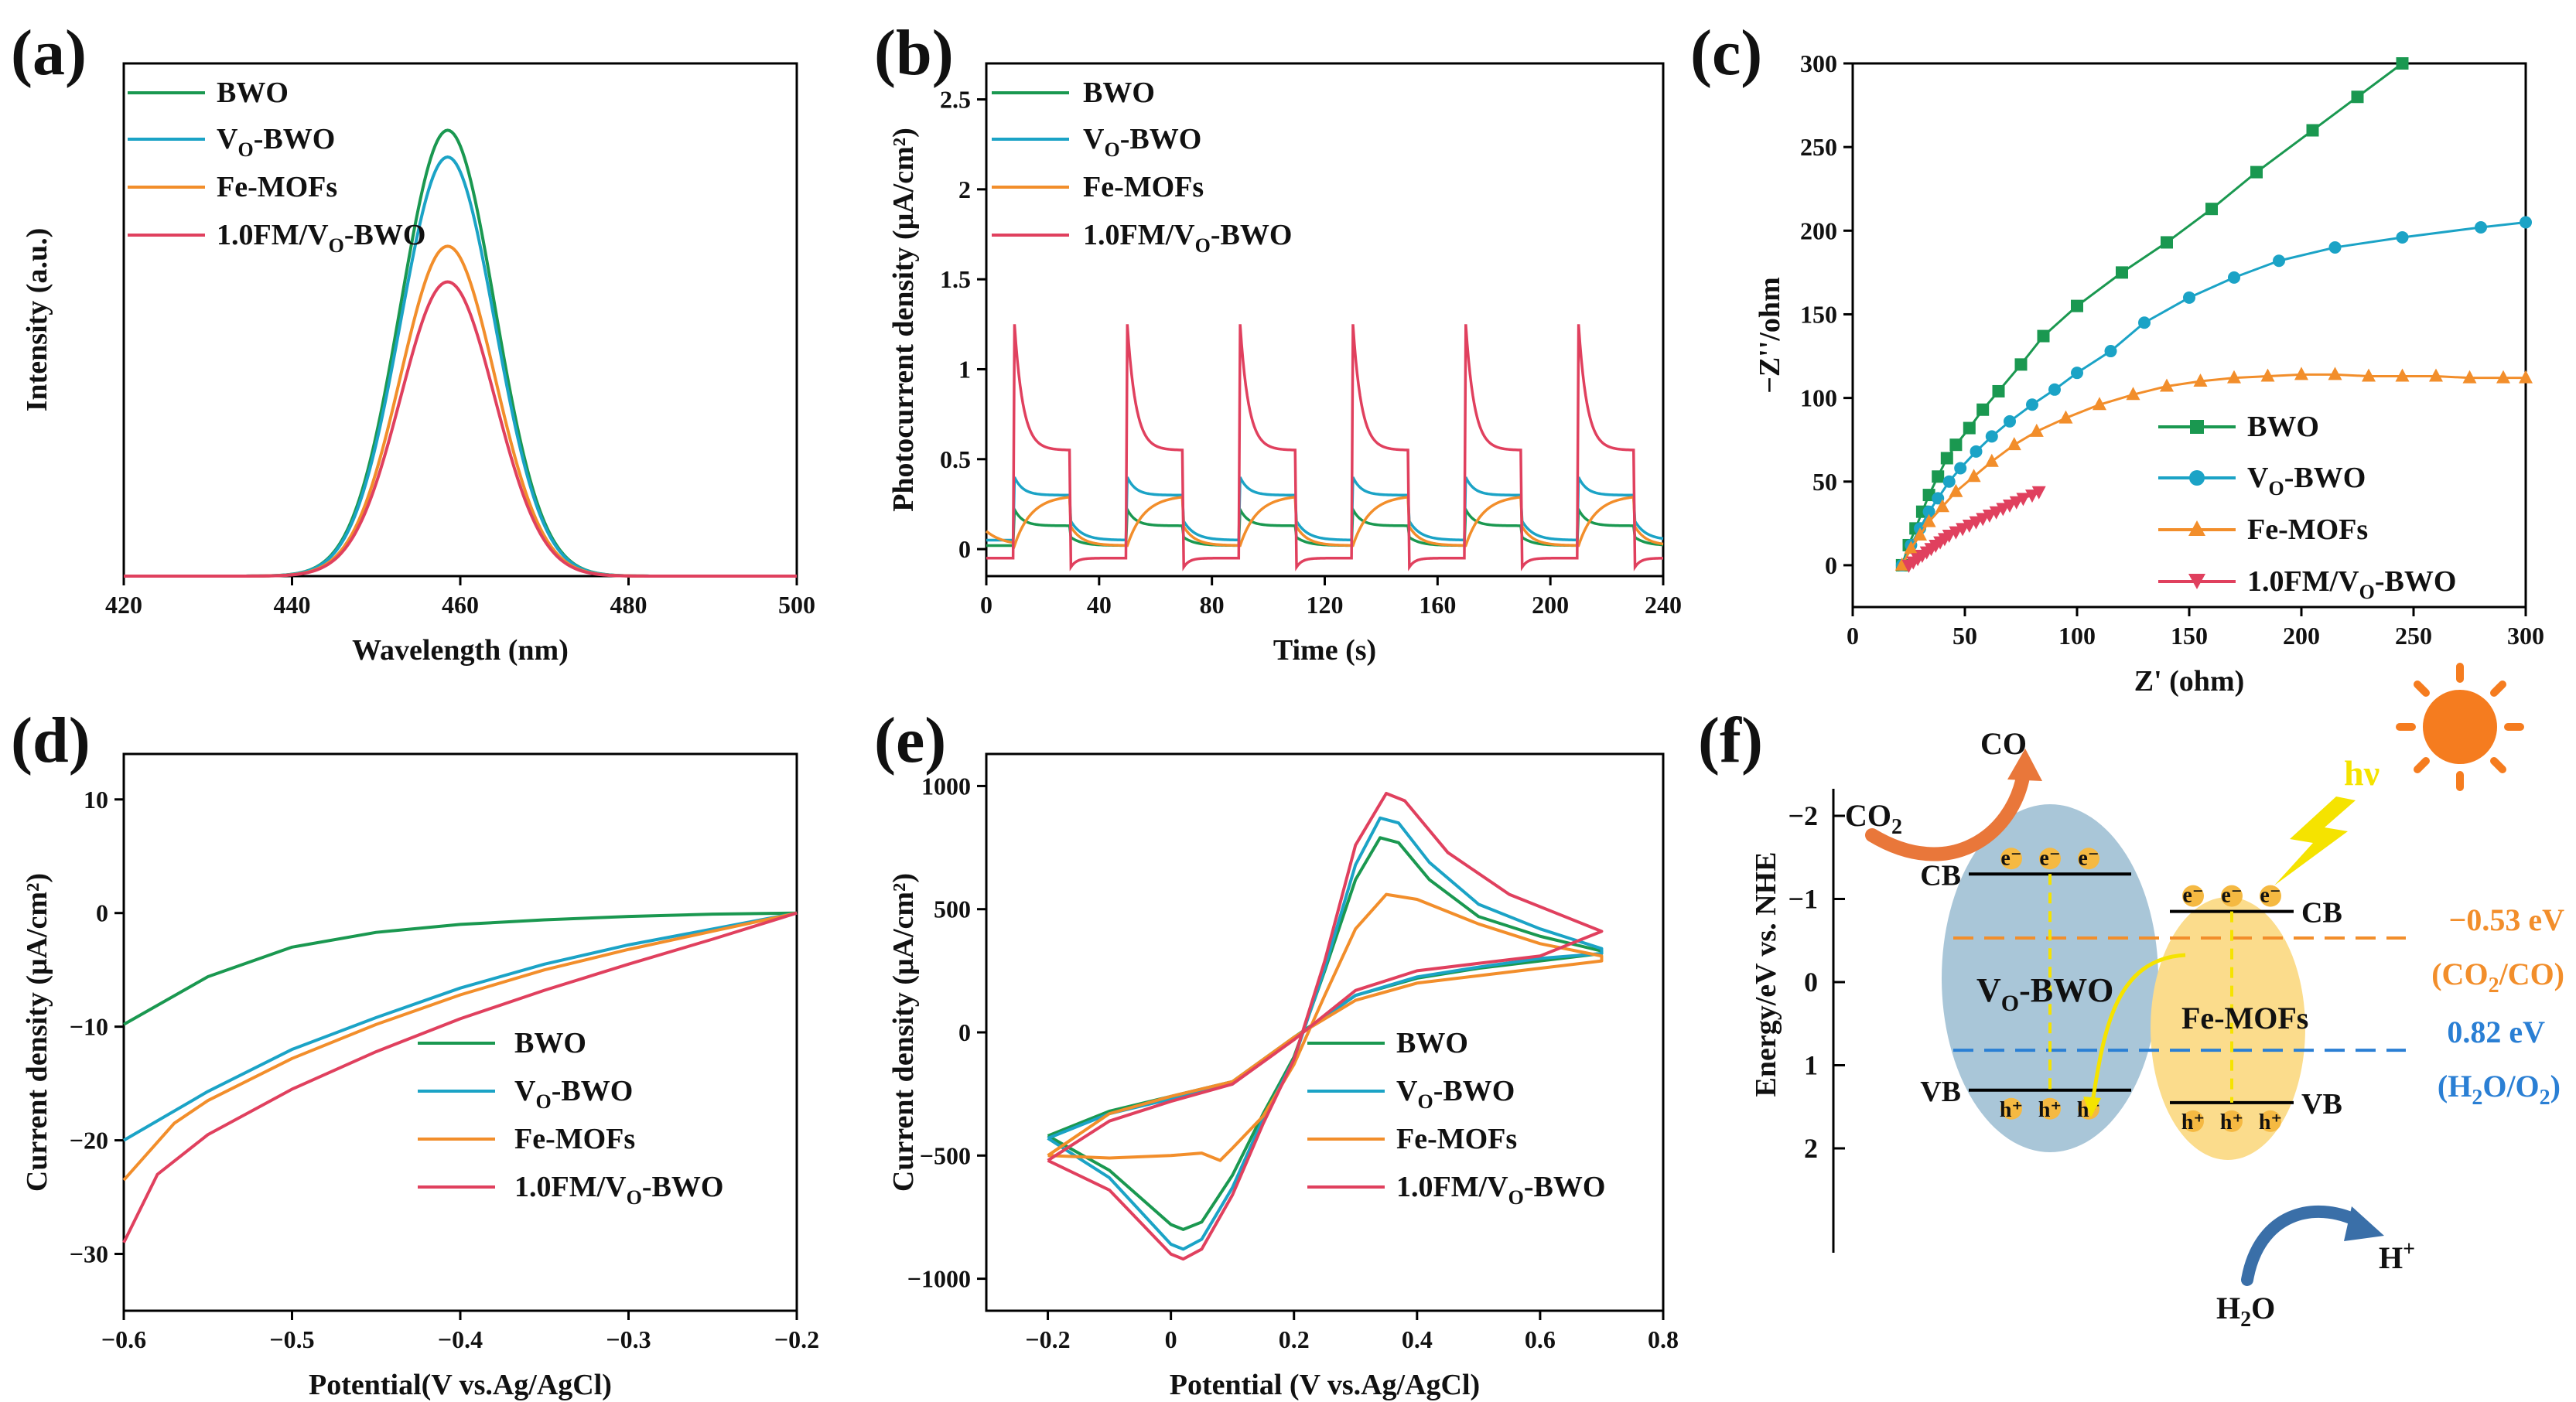 The image size is (2576, 1402). Describe the element at coordinates (1803, 899) in the screenshot. I see `diagram-y-tick-label: −1` at that location.